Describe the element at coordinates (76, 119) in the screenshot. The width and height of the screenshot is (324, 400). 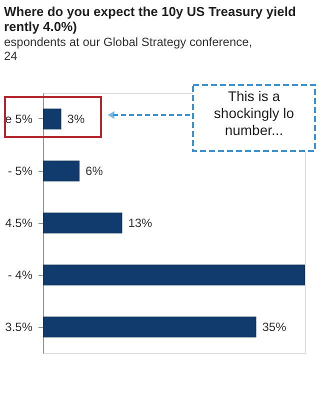
I see `data-label: 3%` at that location.